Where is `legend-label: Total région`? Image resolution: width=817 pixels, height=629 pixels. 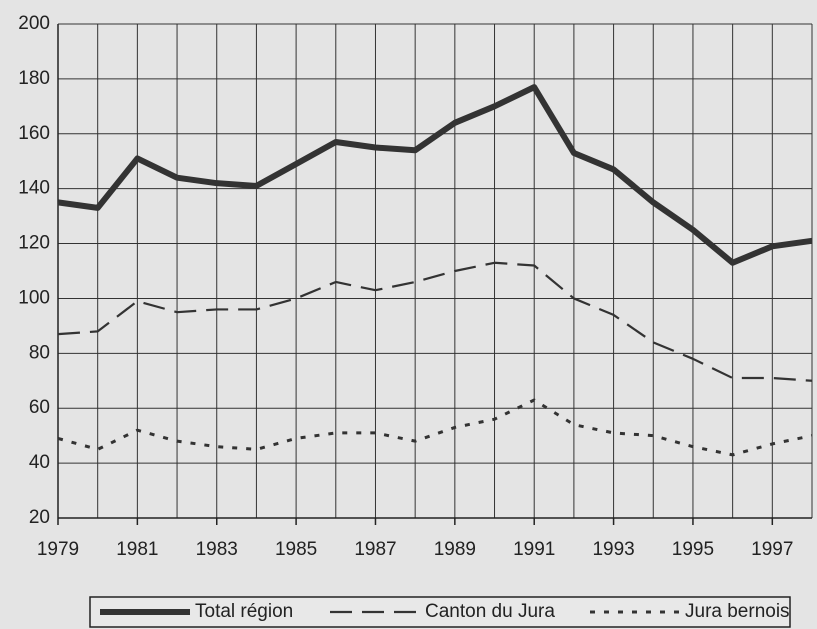 legend-label: Total région is located at coordinates (244, 611).